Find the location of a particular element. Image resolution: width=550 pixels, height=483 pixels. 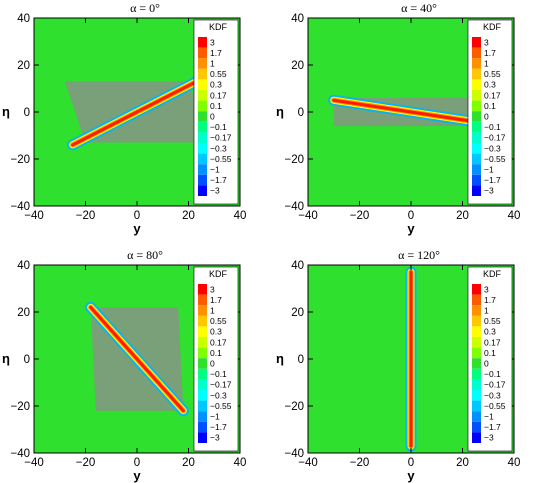

y-tick-label: −40 is located at coordinates (294, 454).